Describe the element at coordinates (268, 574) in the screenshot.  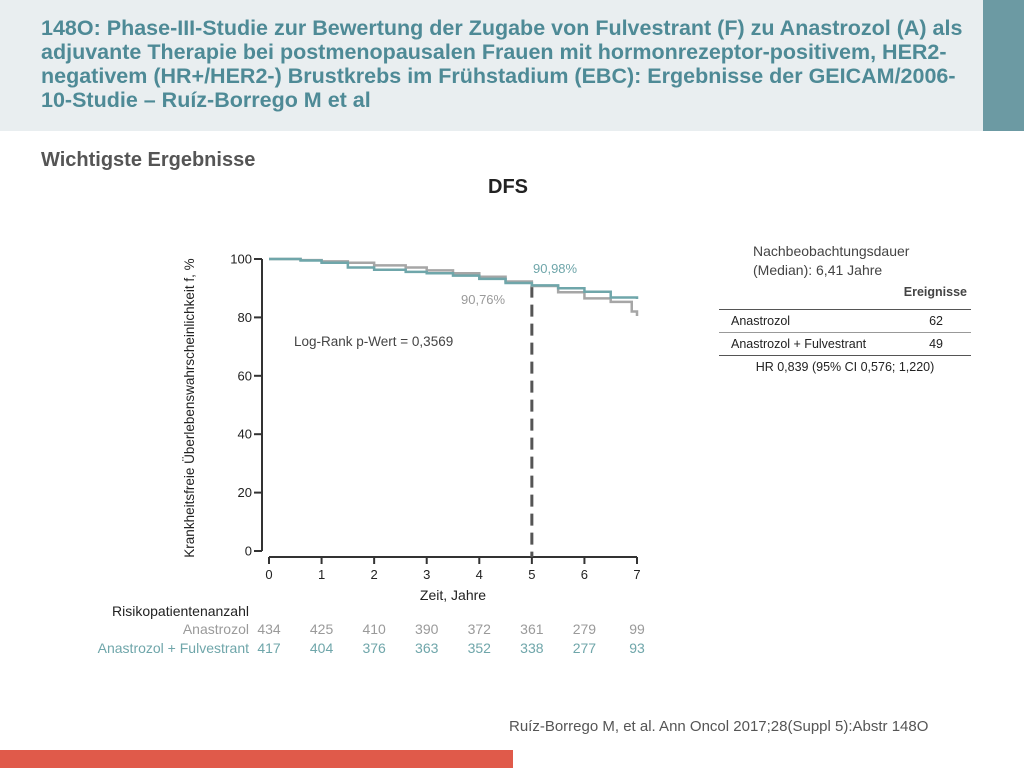
I see `x-tick-label: 0` at that location.